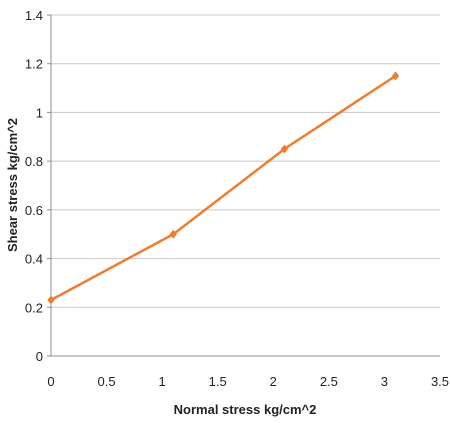  I want to click on x-tick-label: 3, so click(384, 381).